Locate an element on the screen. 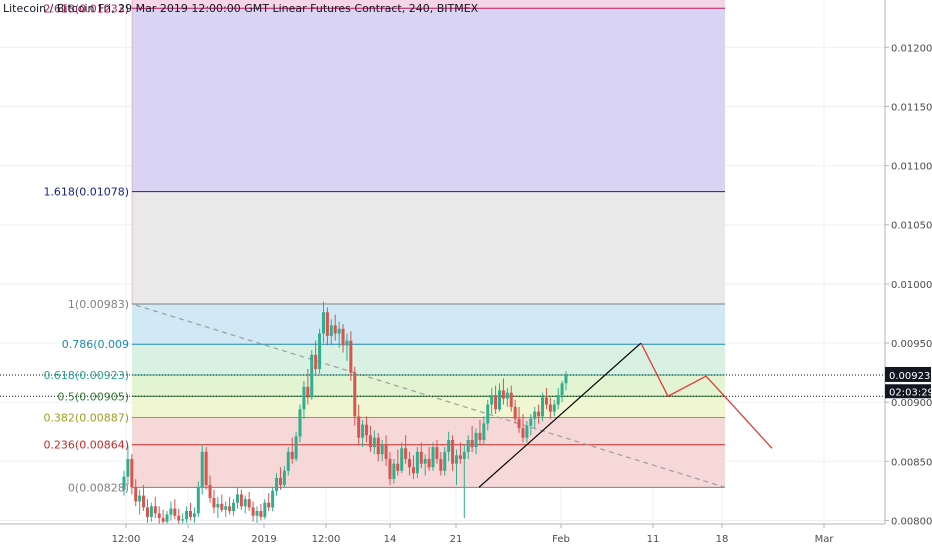 The image size is (932, 554). fib-level-label: 0.236(0.00864) is located at coordinates (86, 445).